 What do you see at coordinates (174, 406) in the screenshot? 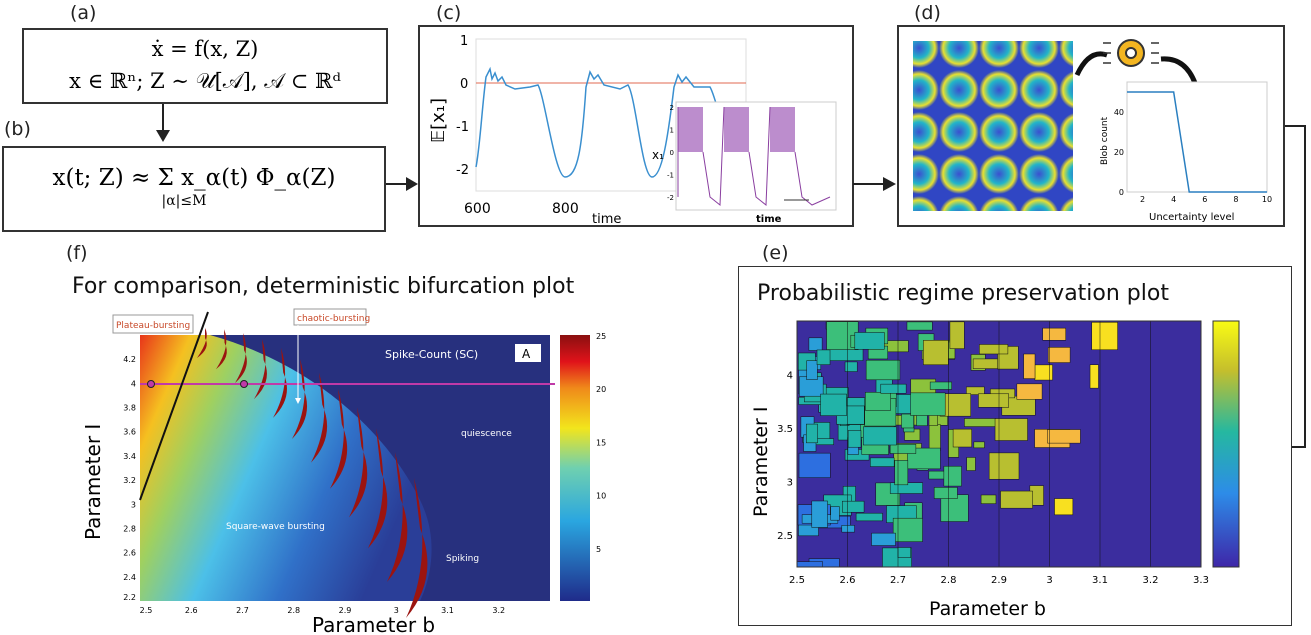
I see `plateau-boundary-line` at bounding box center [174, 406].